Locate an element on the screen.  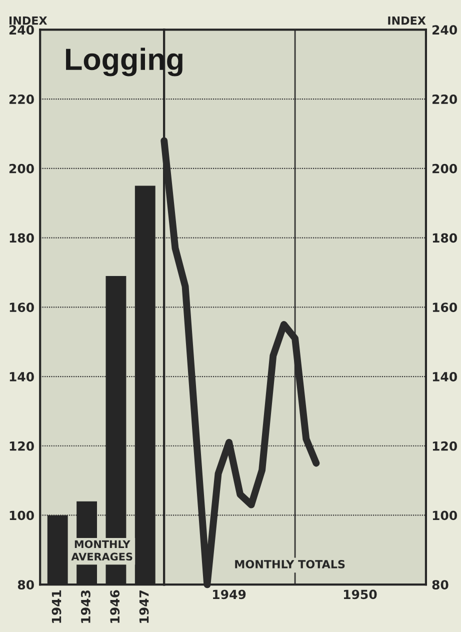
x-tick-label: 1949 is located at coordinates (229, 595).